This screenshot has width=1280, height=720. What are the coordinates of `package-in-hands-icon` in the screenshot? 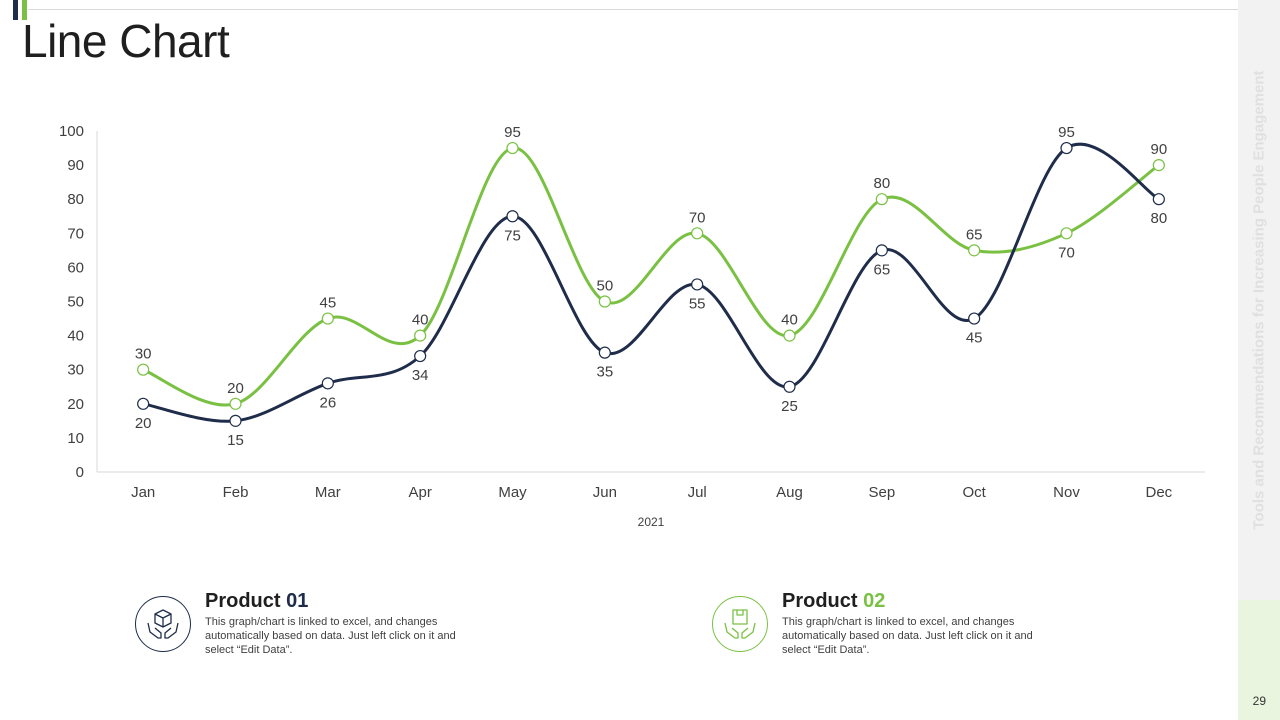 It's located at (740, 624).